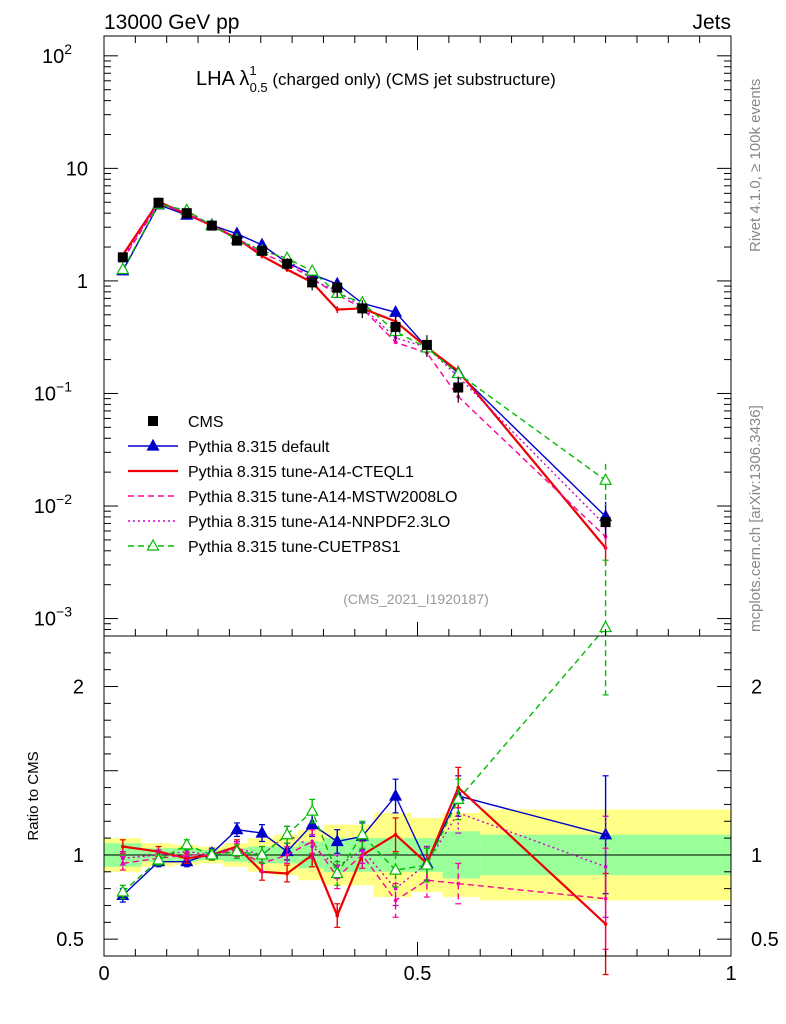 This screenshot has height=1024, width=786. I want to click on main-y-tick-base: 1, so click(82, 282).